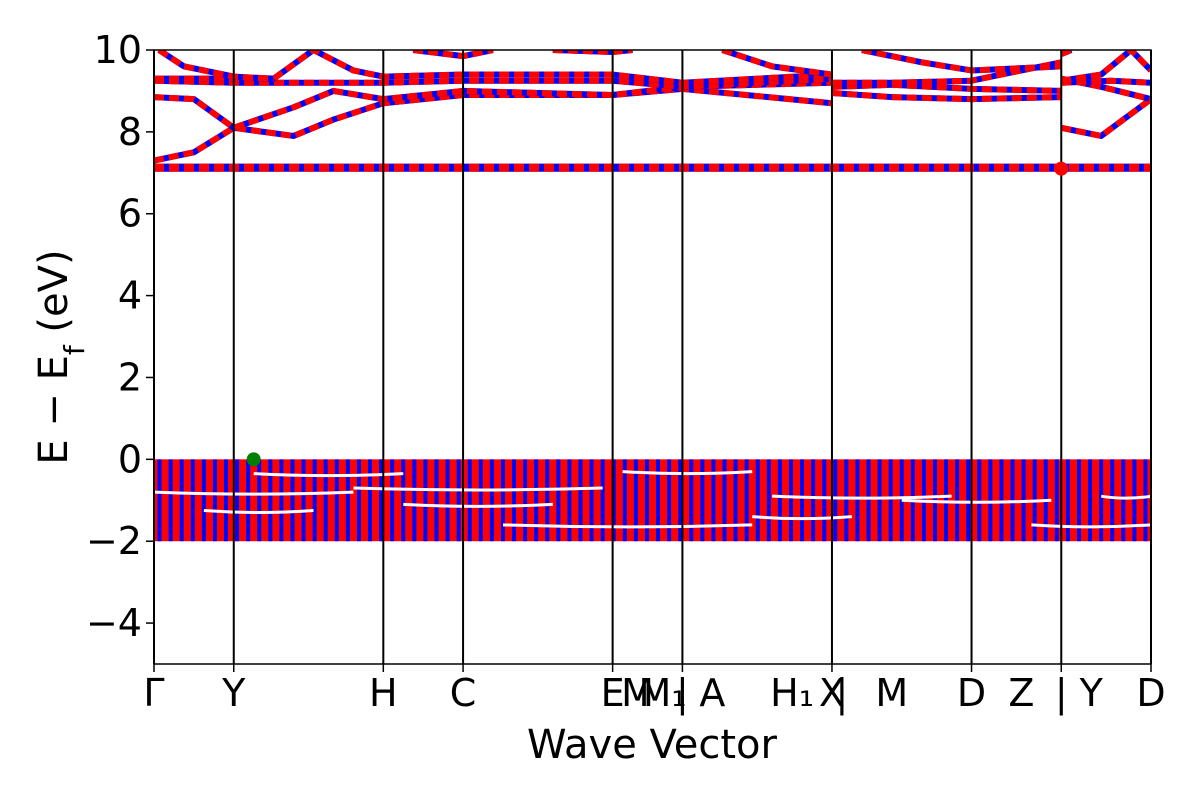  What do you see at coordinates (114, 541) in the screenshot?
I see `y-tick-label: −2` at bounding box center [114, 541].